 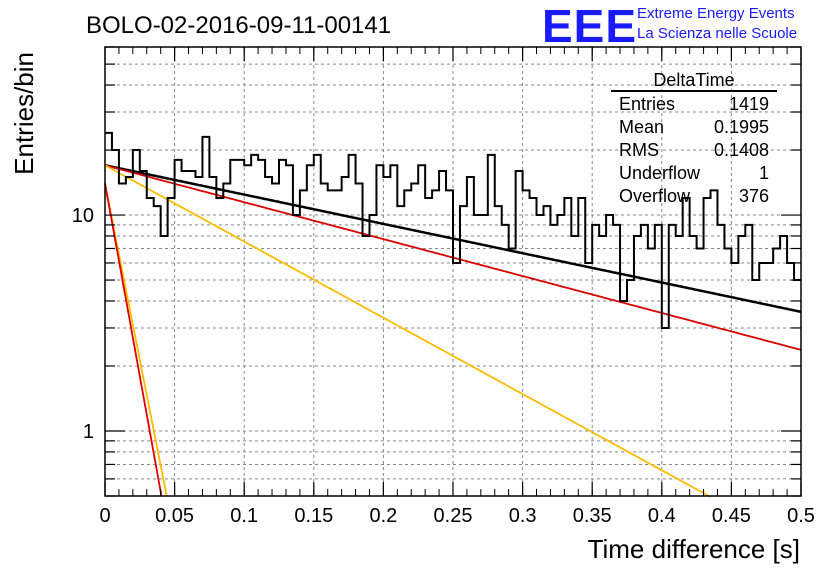 I want to click on stats-label-overflow: Overflow, so click(x=655, y=196).